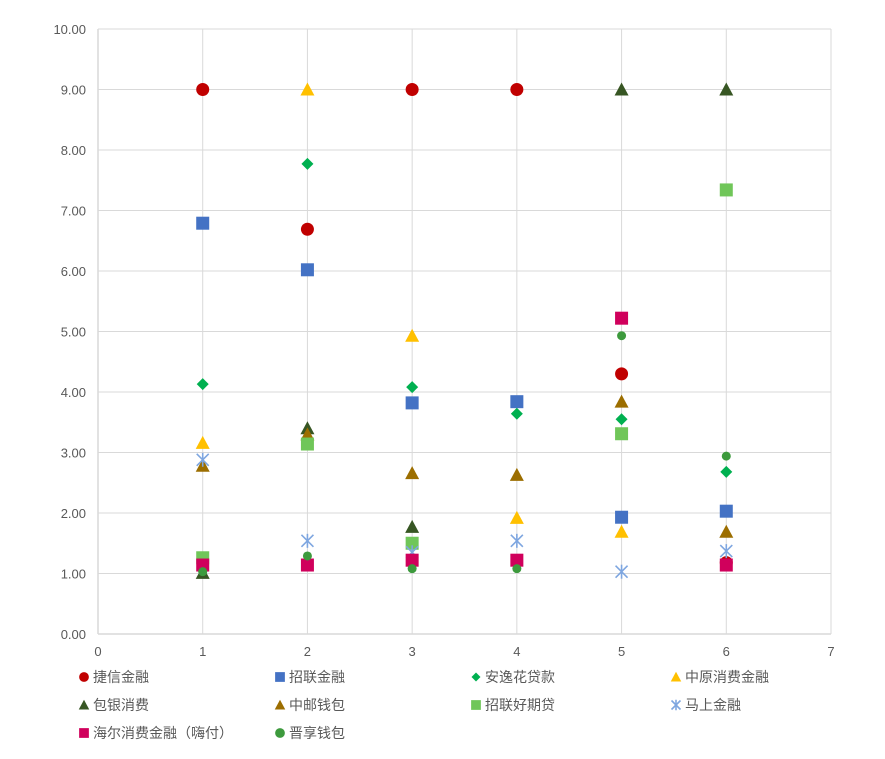 The width and height of the screenshot is (885, 759). What do you see at coordinates (512, 705) in the screenshot?
I see `legend-item: 招联好期贷` at bounding box center [512, 705].